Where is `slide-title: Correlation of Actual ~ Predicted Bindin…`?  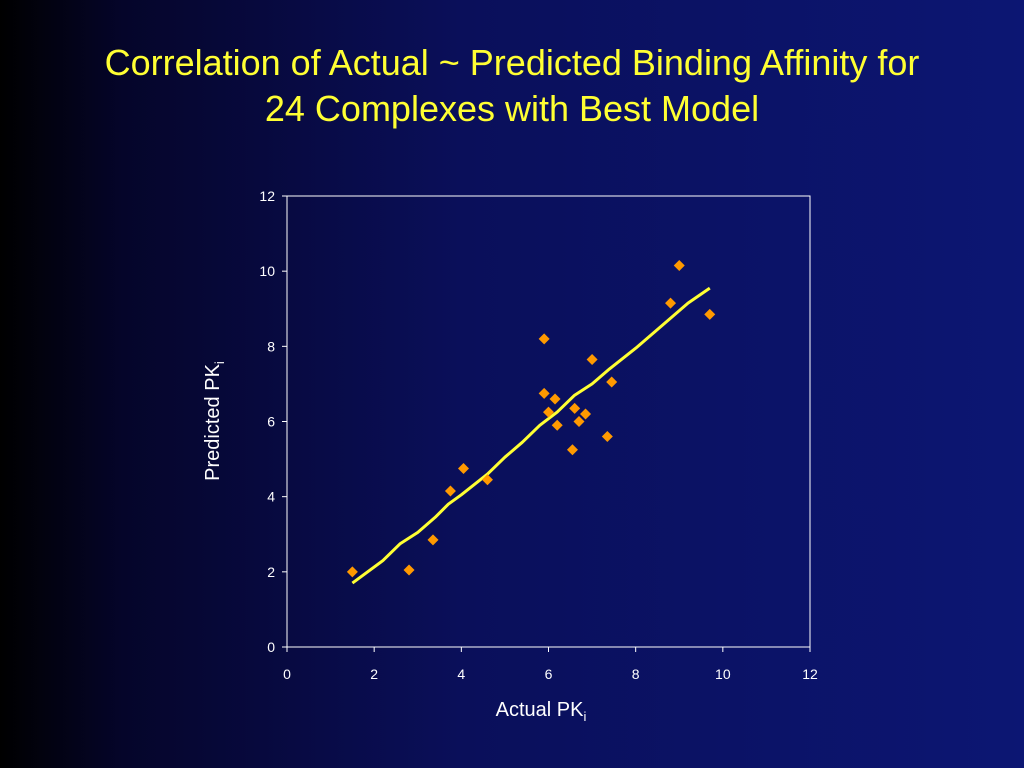 slide-title: Correlation of Actual ~ Predicted Bindin… is located at coordinates (512, 86).